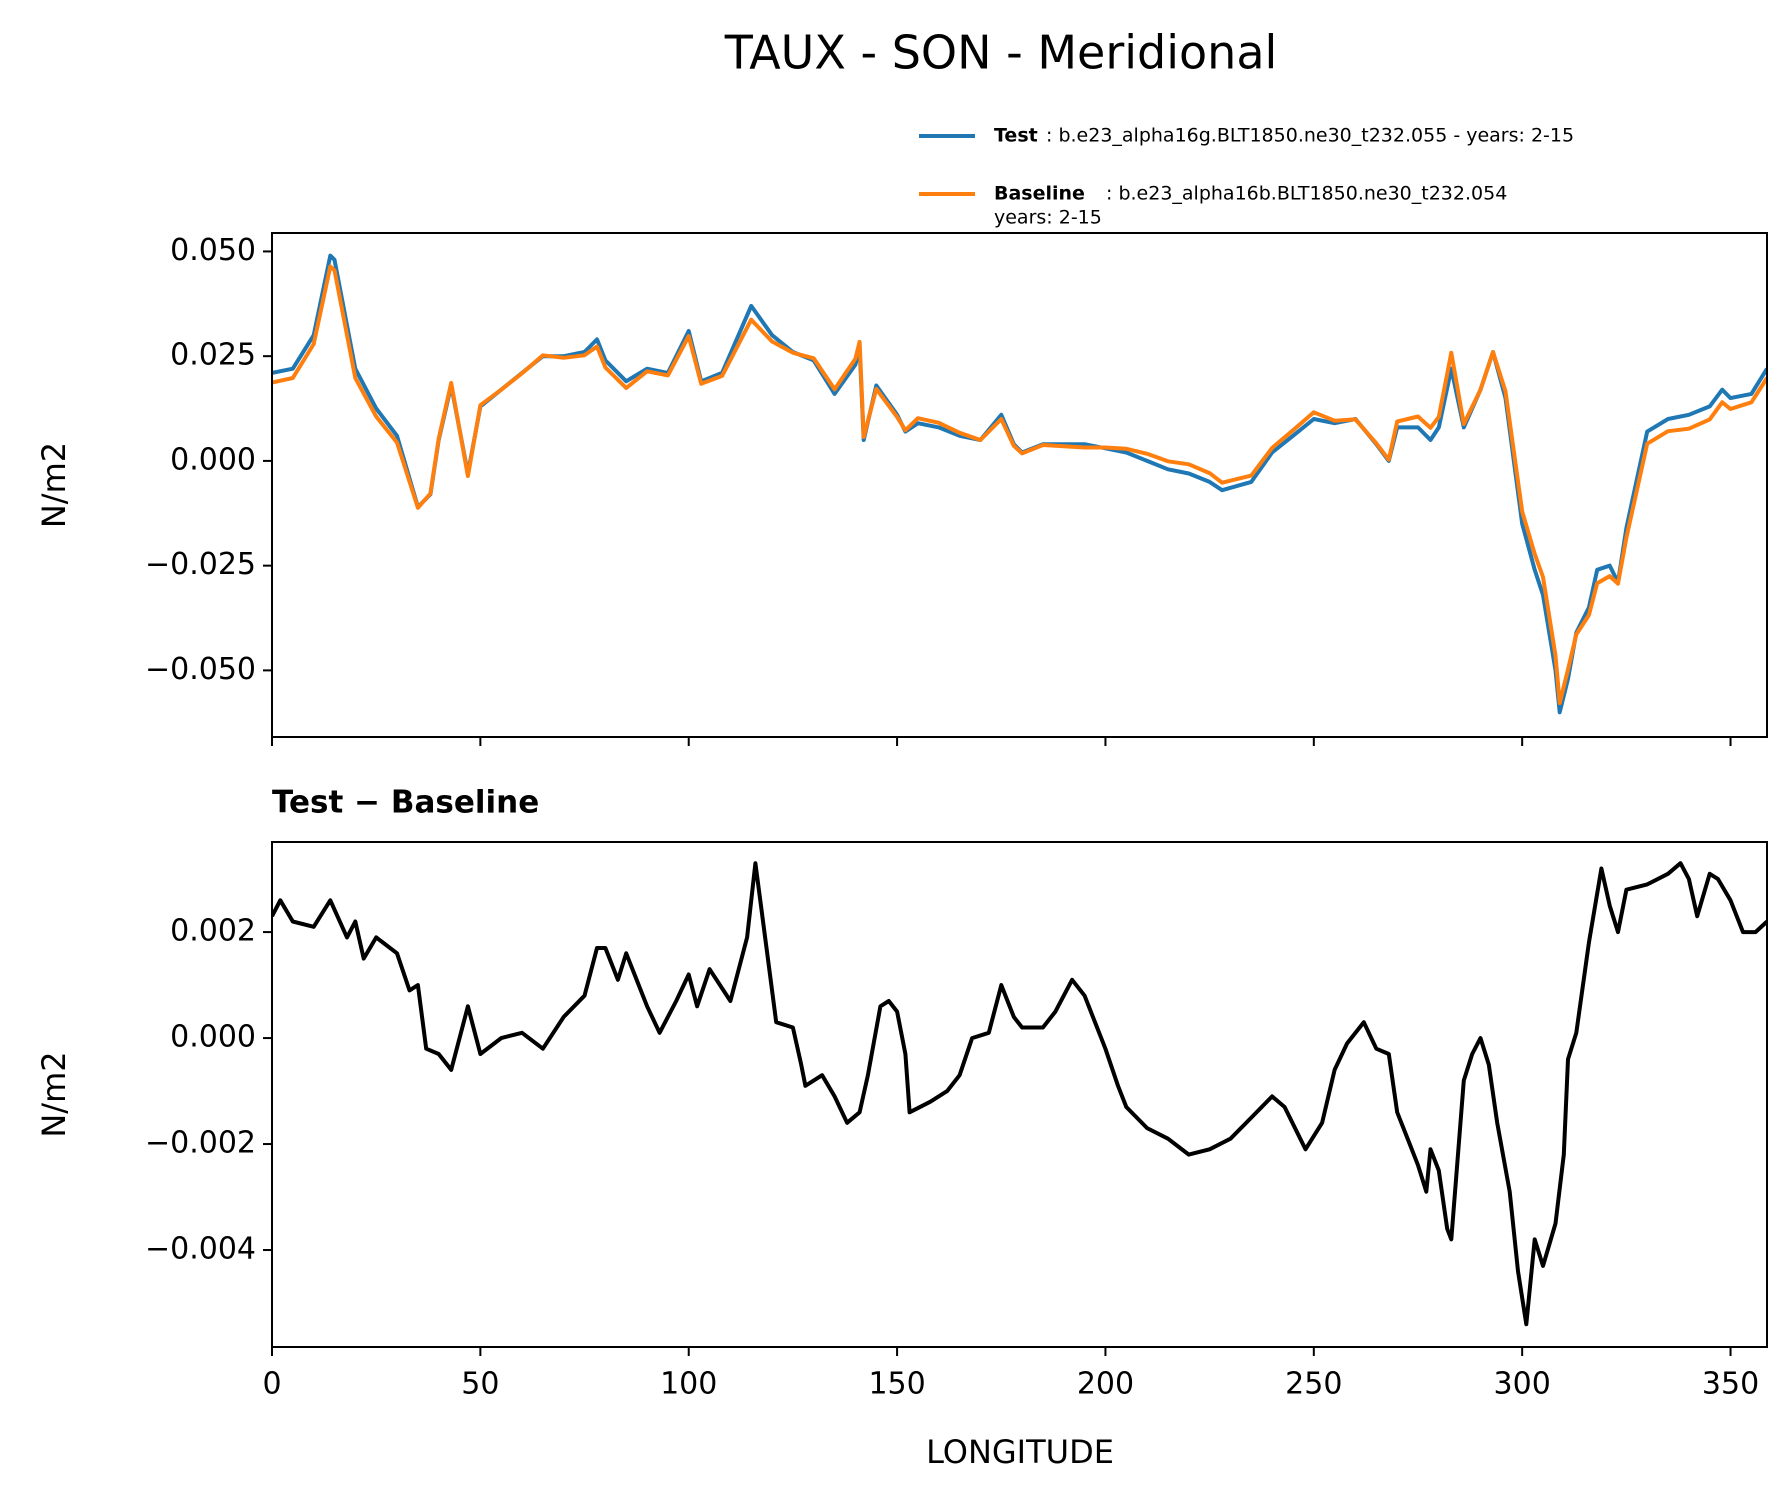 Image resolution: width=1791 pixels, height=1496 pixels. I want to click on legend-label: years: 2-15, so click(1048, 218).